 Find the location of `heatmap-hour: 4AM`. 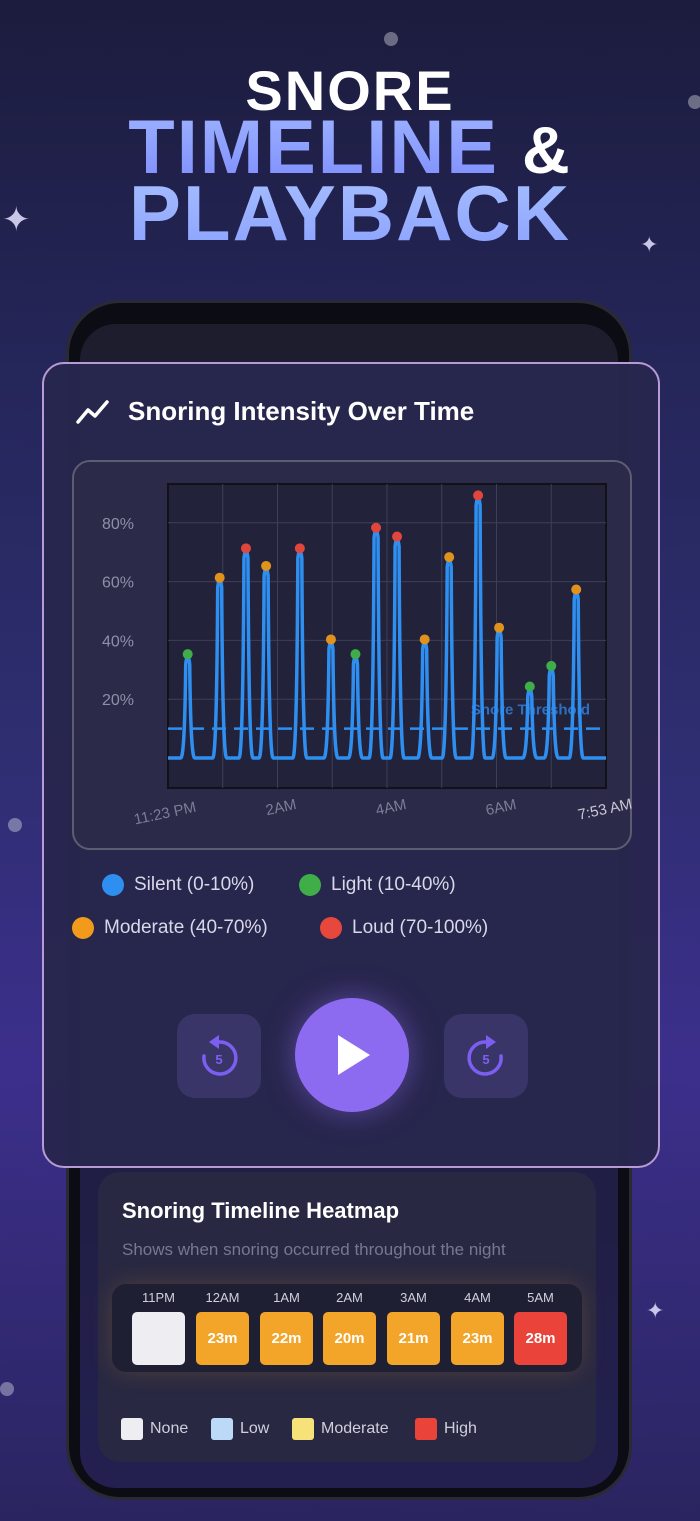

heatmap-hour: 4AM is located at coordinates (477, 1297).